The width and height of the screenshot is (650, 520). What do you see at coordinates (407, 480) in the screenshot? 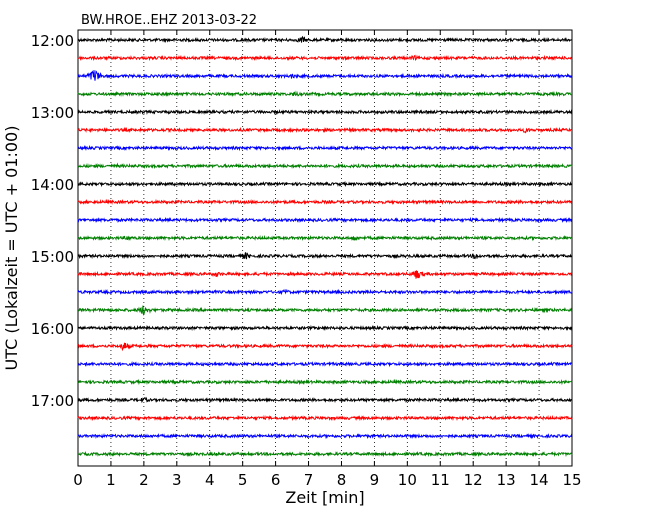
I see `x-tick-label: 10` at bounding box center [407, 480].